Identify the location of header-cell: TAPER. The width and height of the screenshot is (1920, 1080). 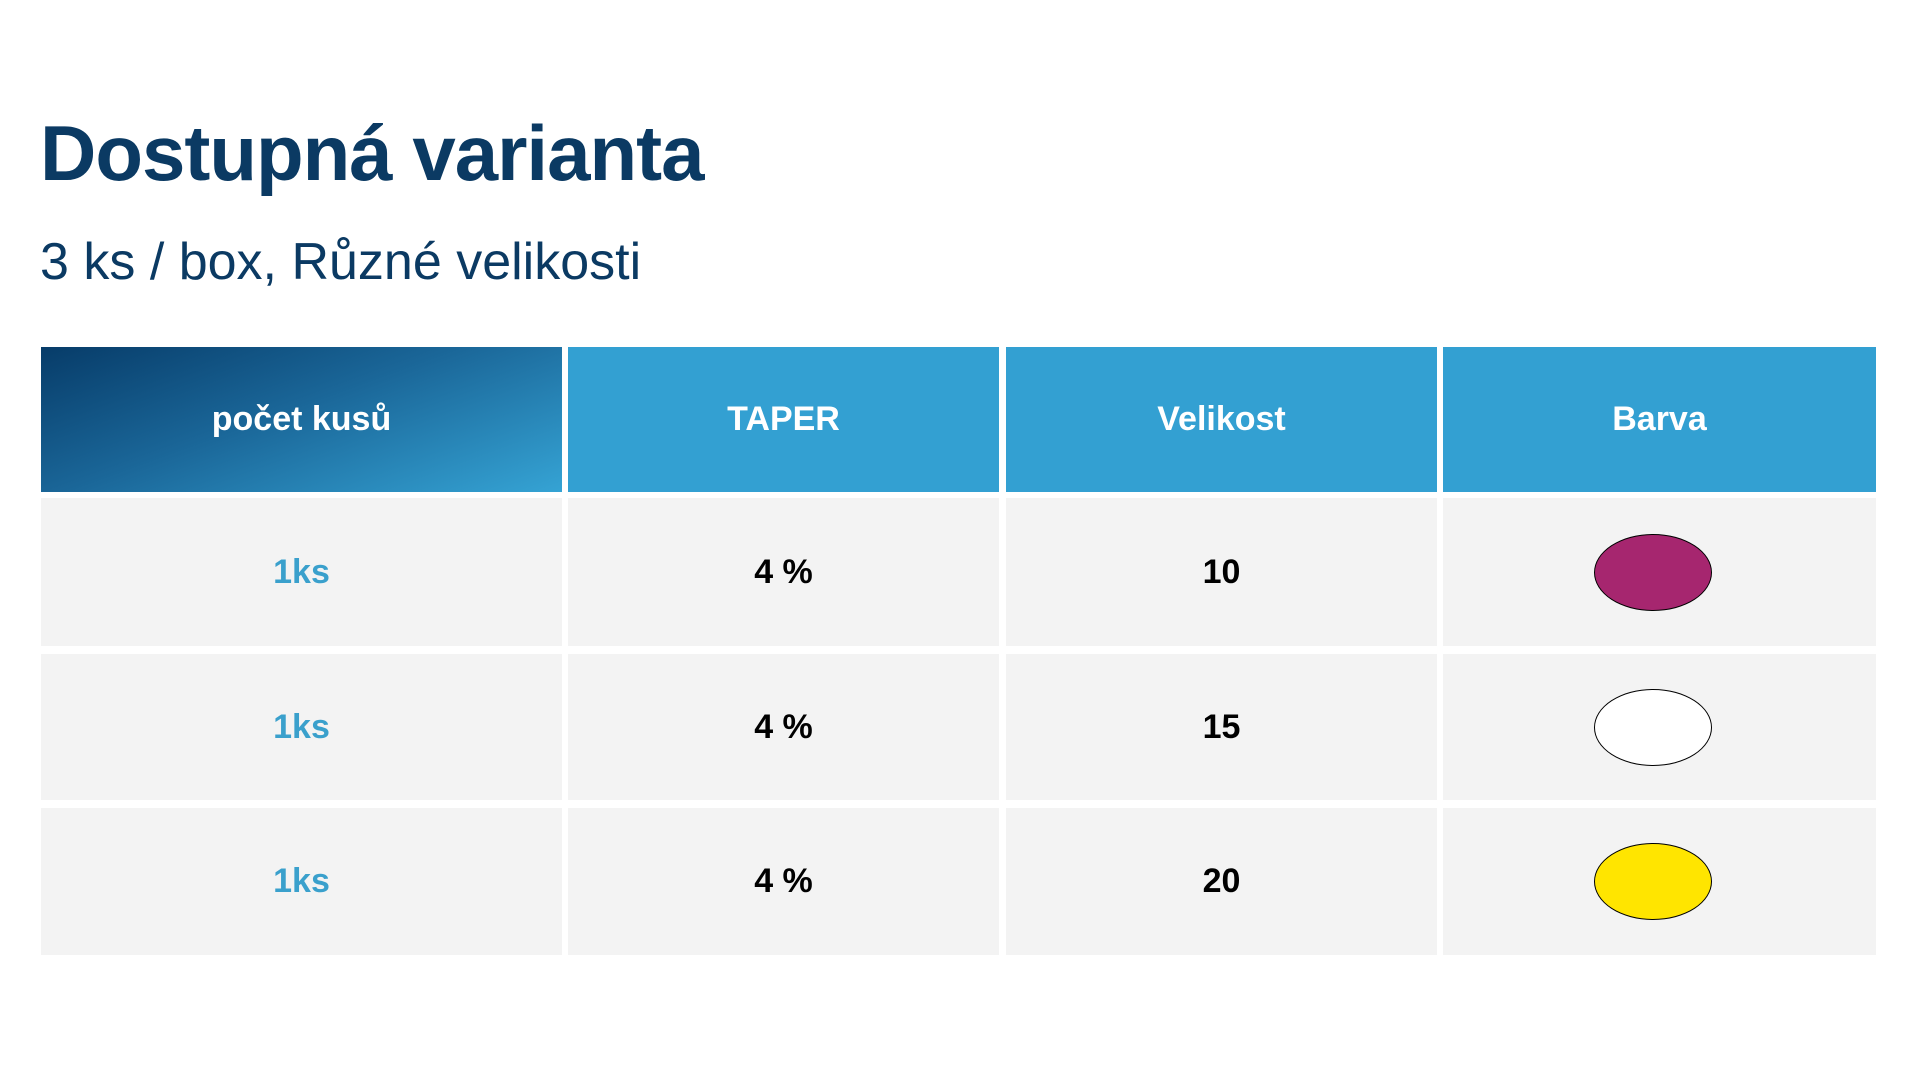
(783, 419).